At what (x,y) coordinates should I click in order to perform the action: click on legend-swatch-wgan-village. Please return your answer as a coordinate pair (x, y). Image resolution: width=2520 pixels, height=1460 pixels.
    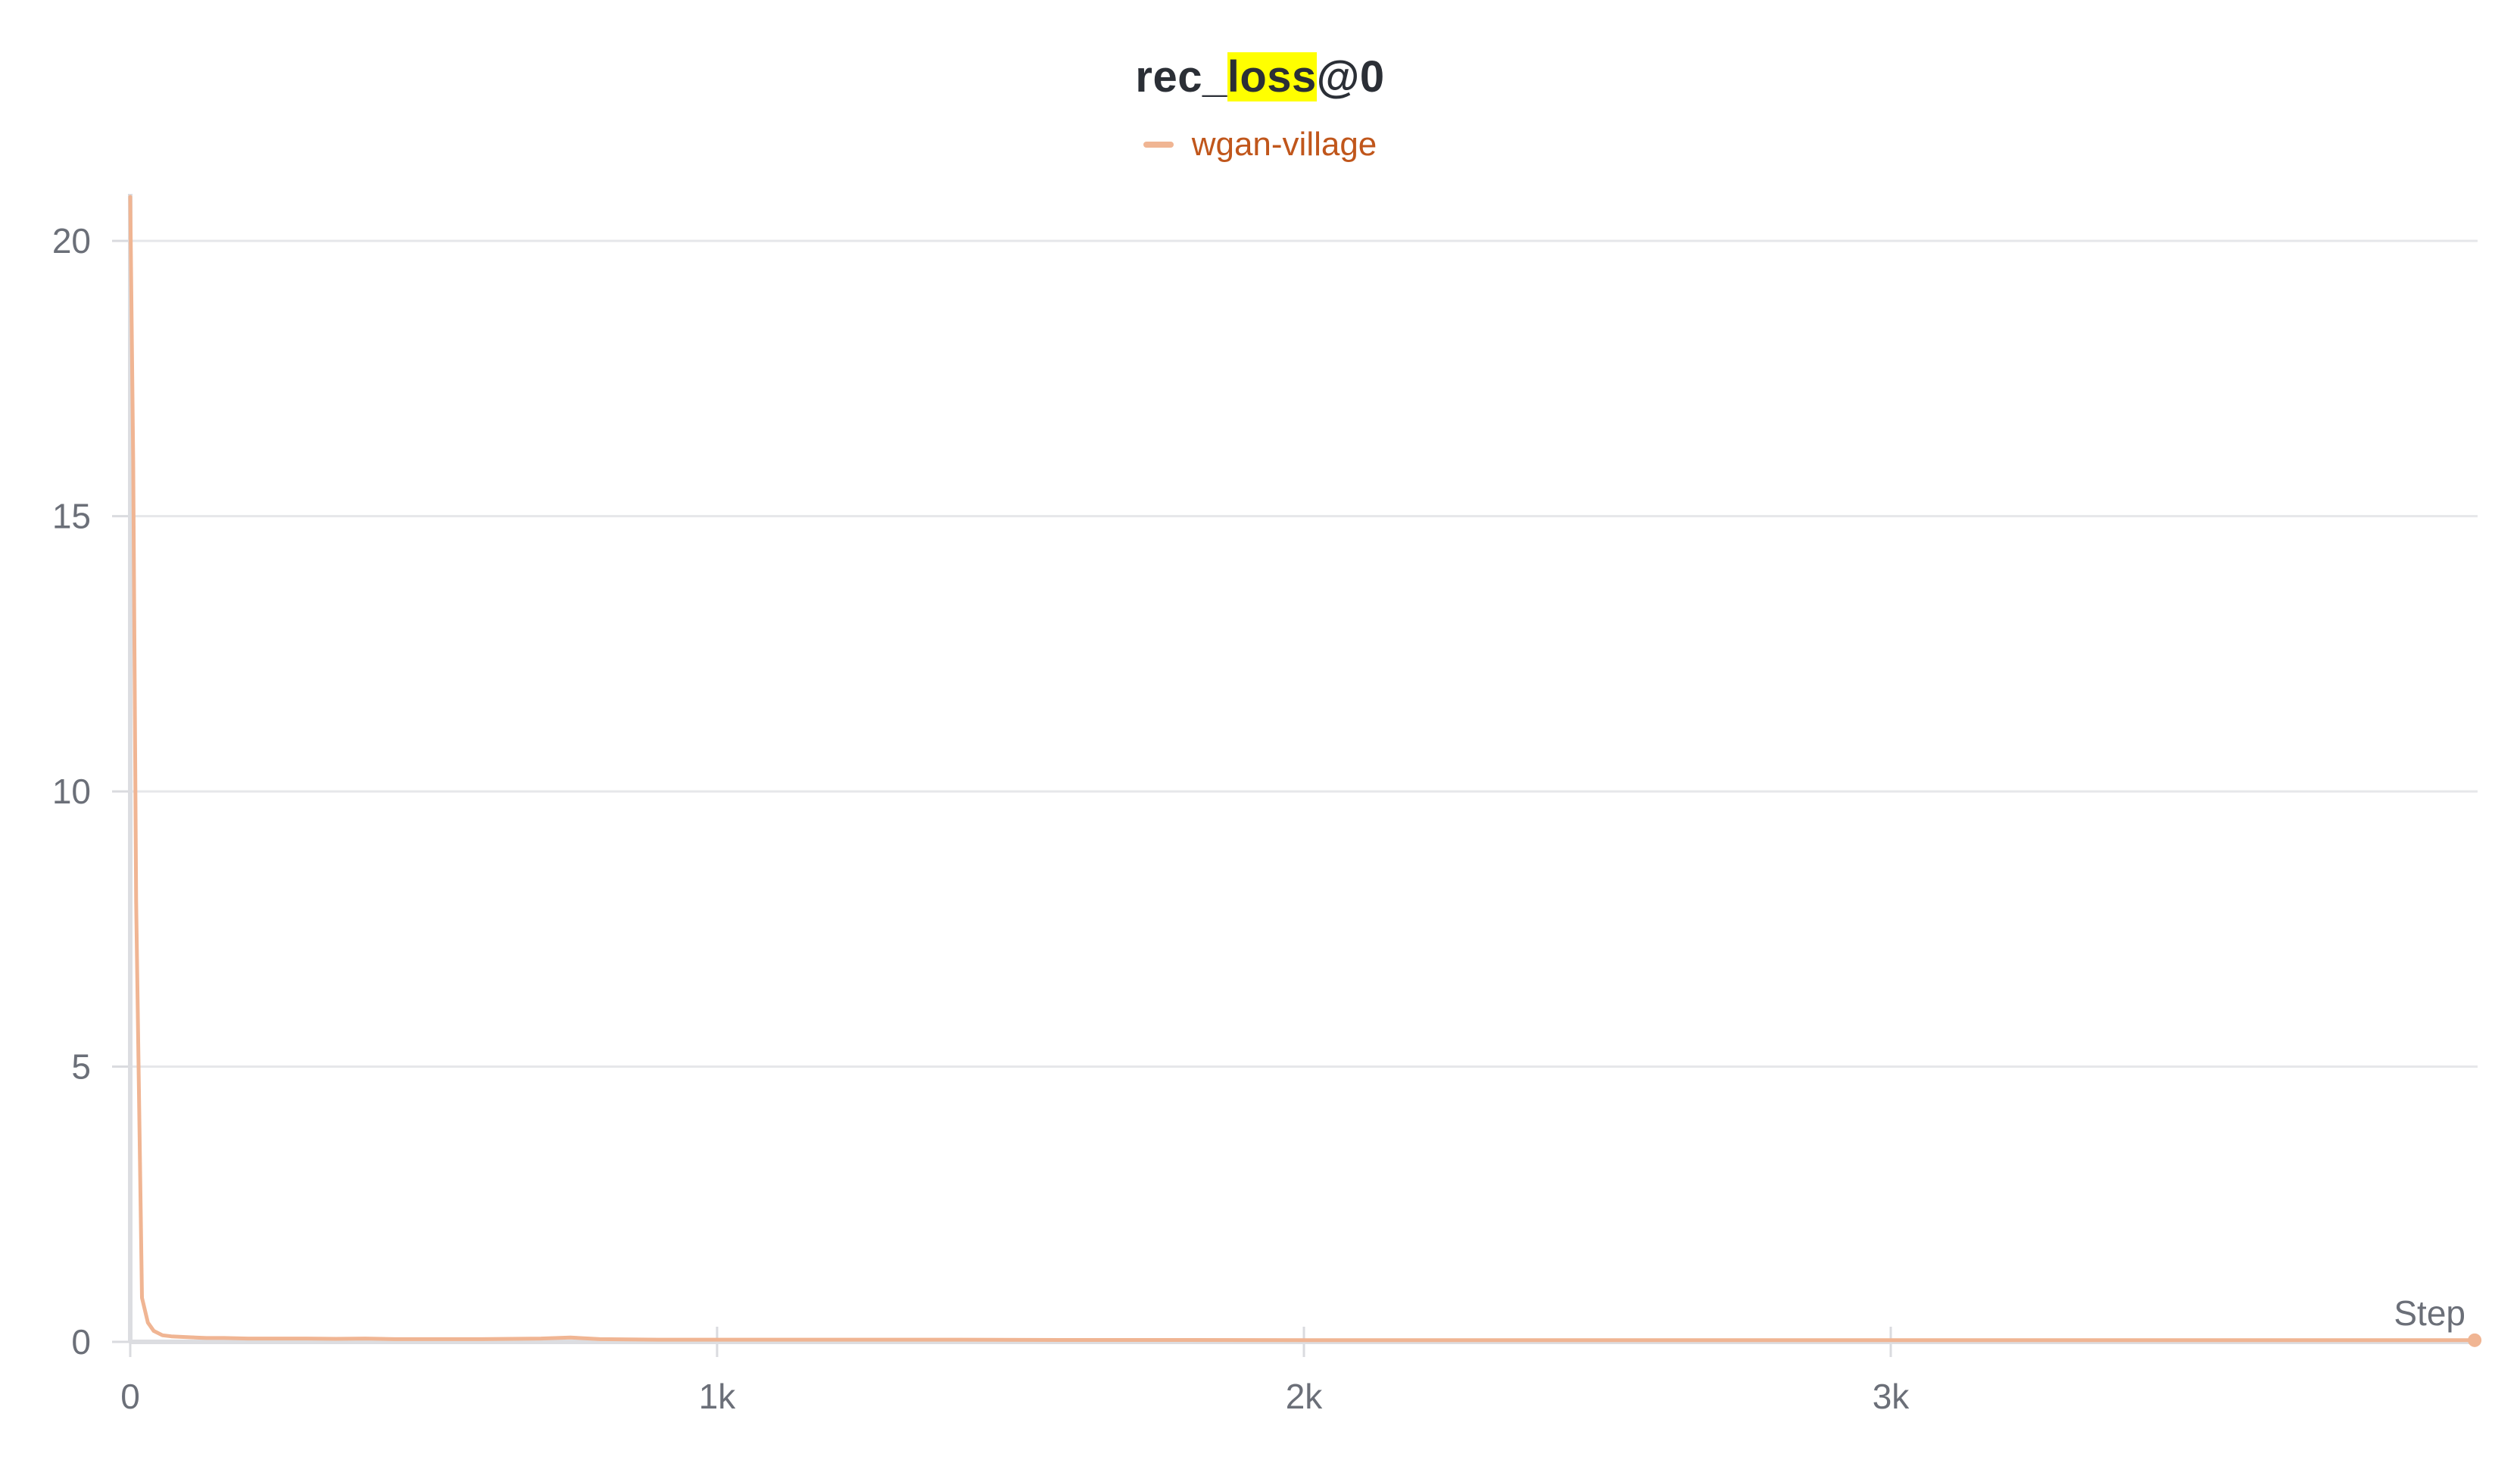
    Looking at the image, I should click on (1158, 145).